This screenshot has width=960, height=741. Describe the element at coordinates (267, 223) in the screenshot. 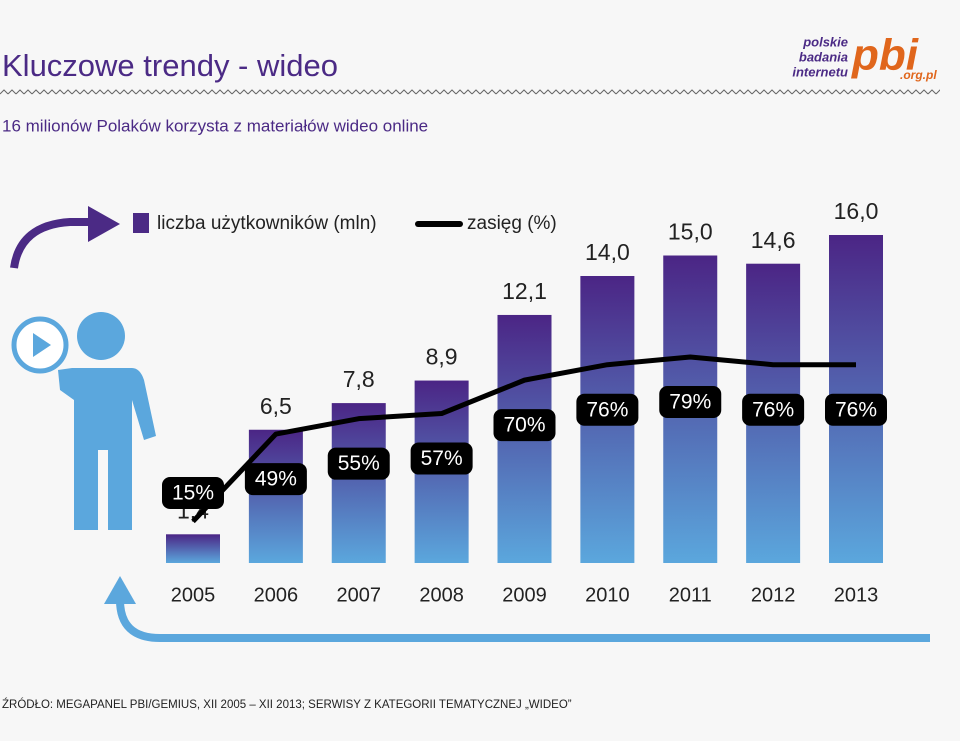

I see `legend-label: liczba użytkowników (mln)` at that location.